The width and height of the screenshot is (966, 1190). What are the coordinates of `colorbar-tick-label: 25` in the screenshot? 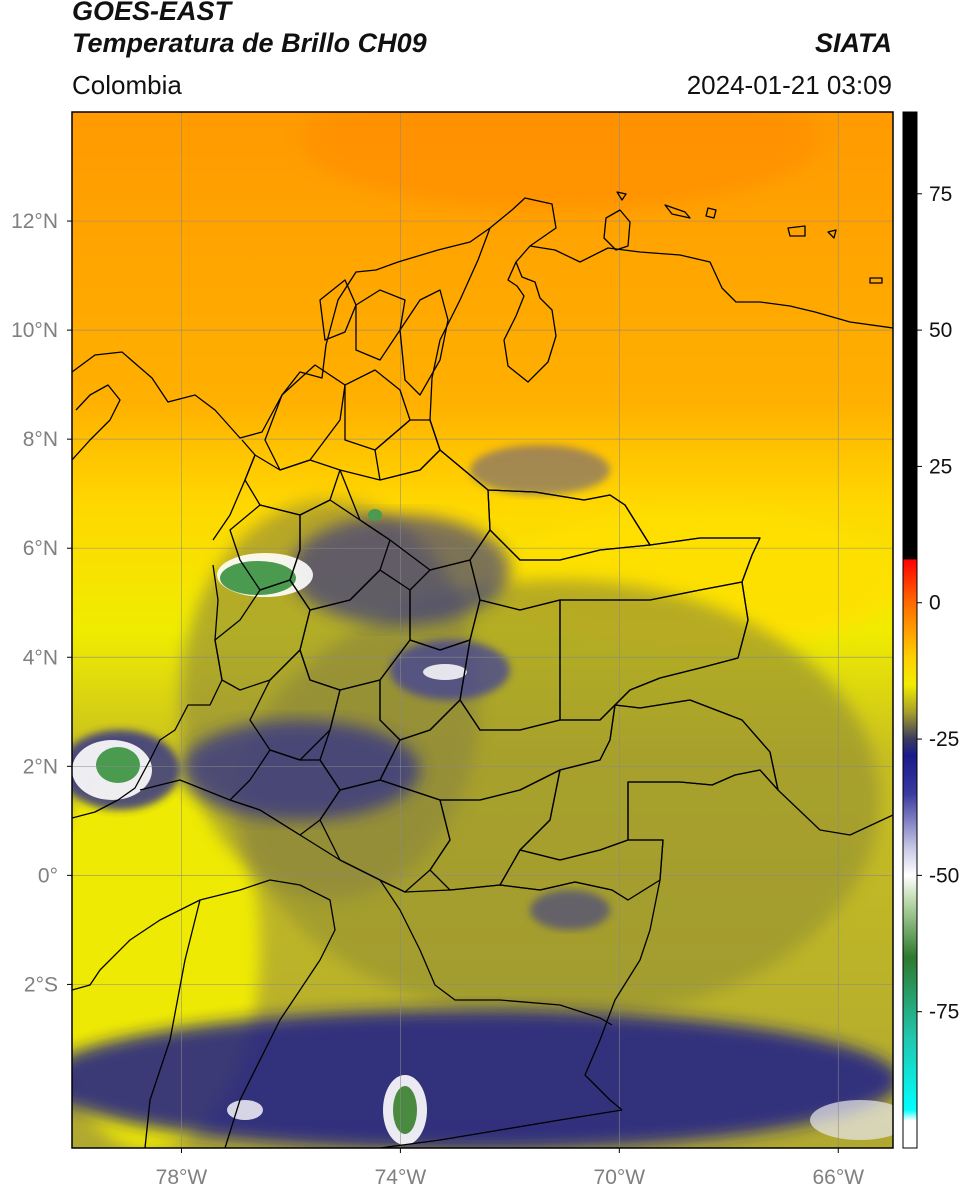 It's located at (940, 466).